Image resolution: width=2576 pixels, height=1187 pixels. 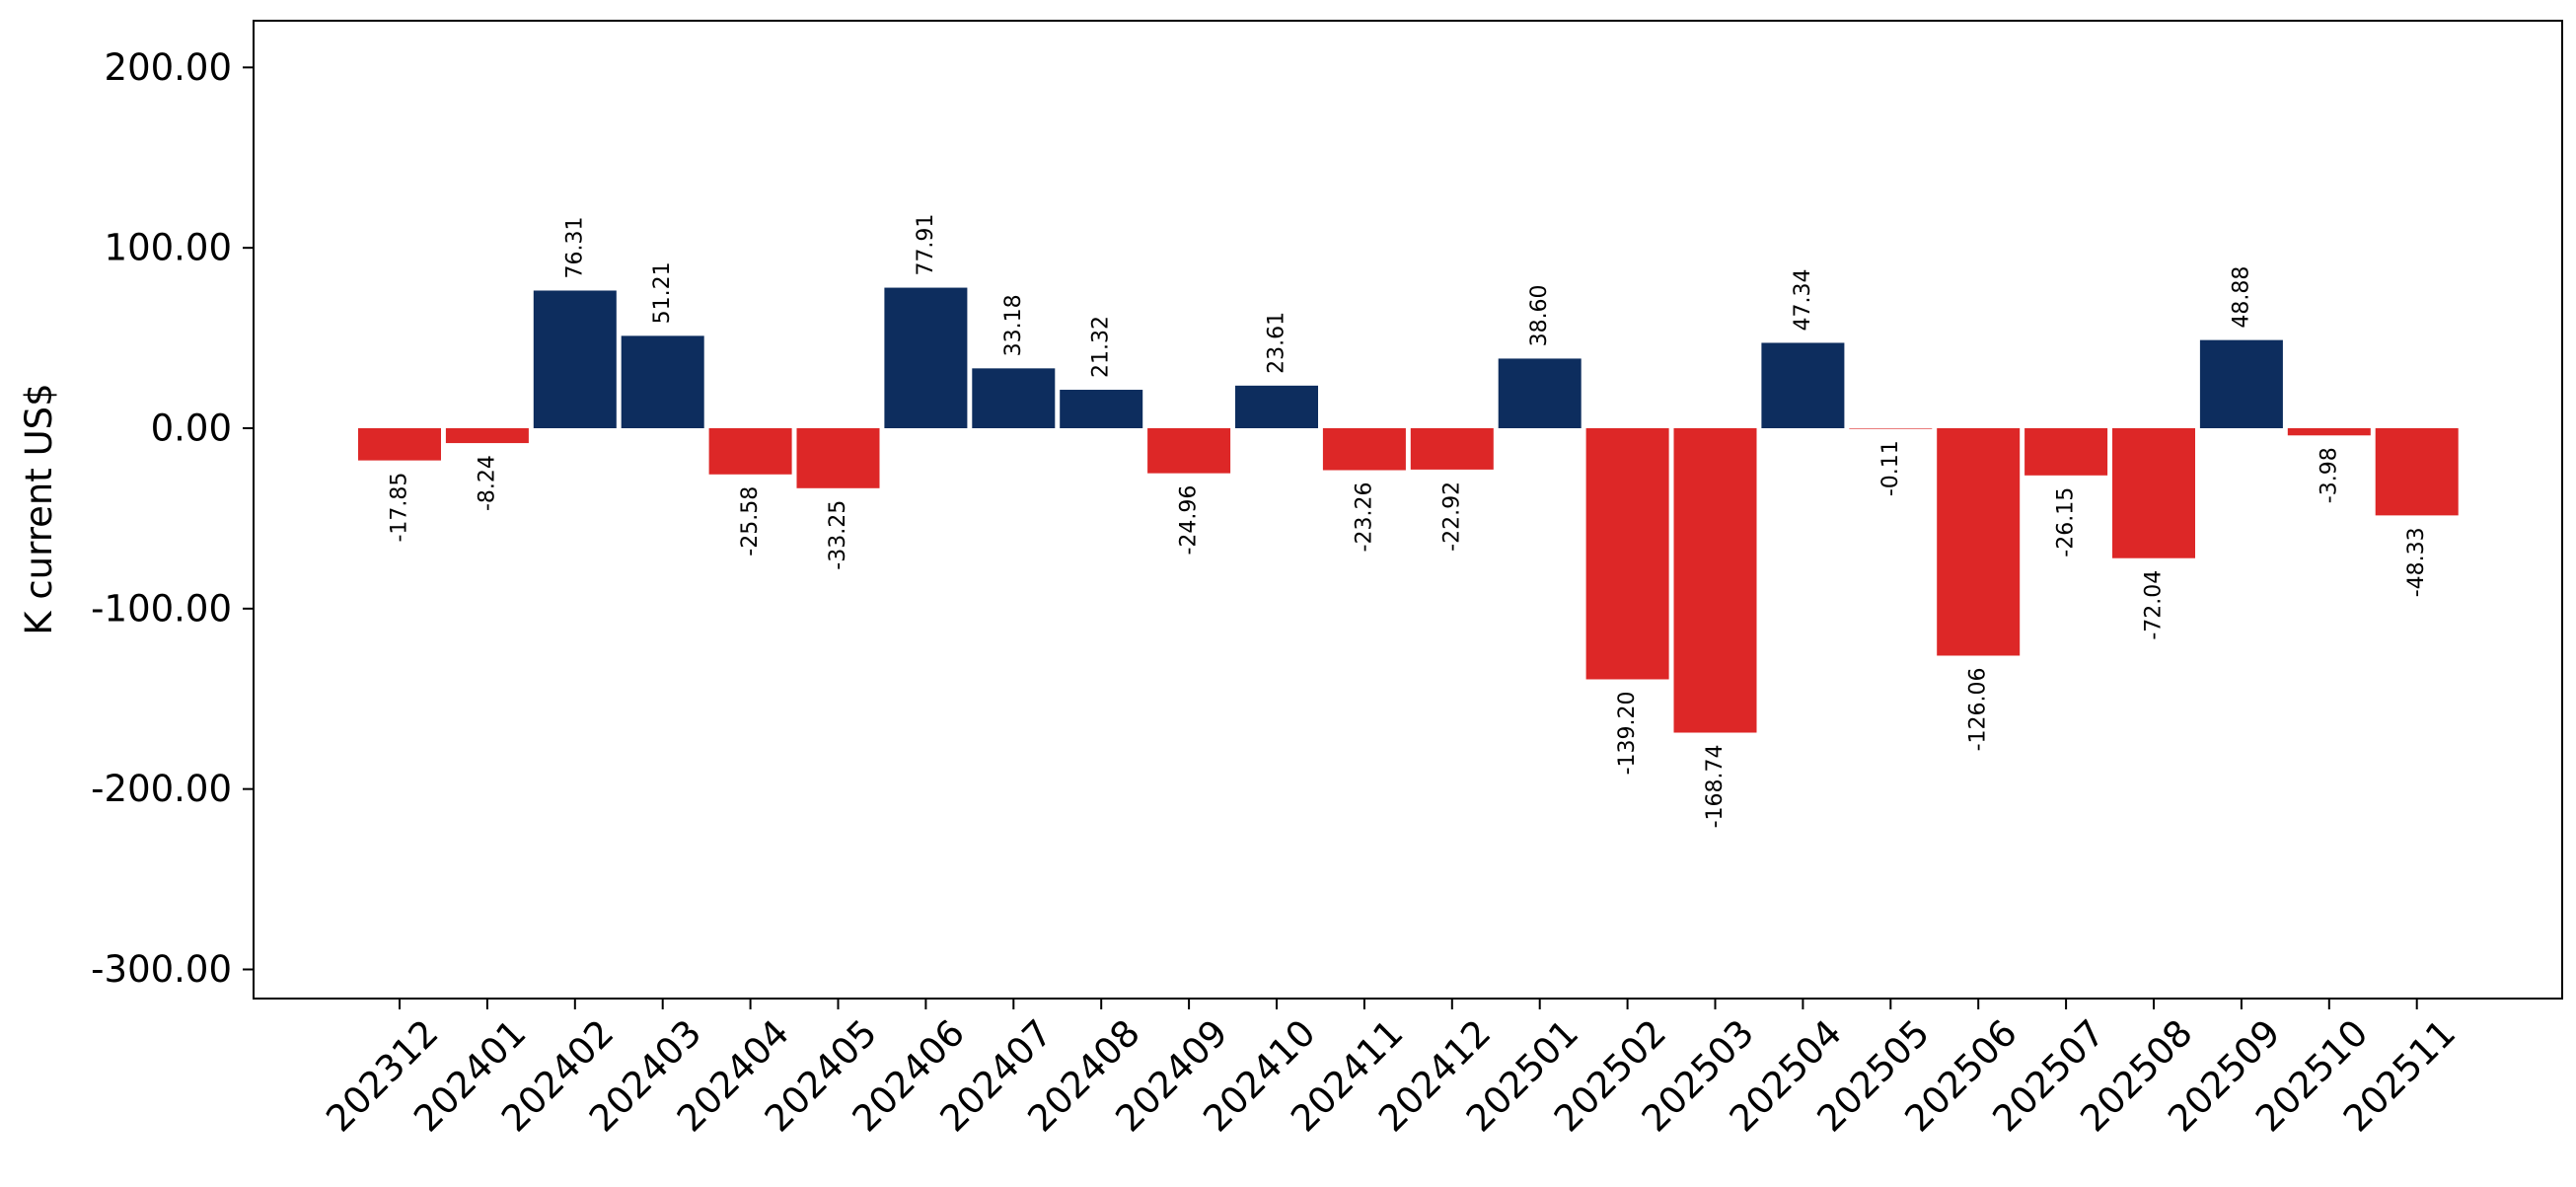 I want to click on data-label-202409: -24.96, so click(x=1189, y=520).